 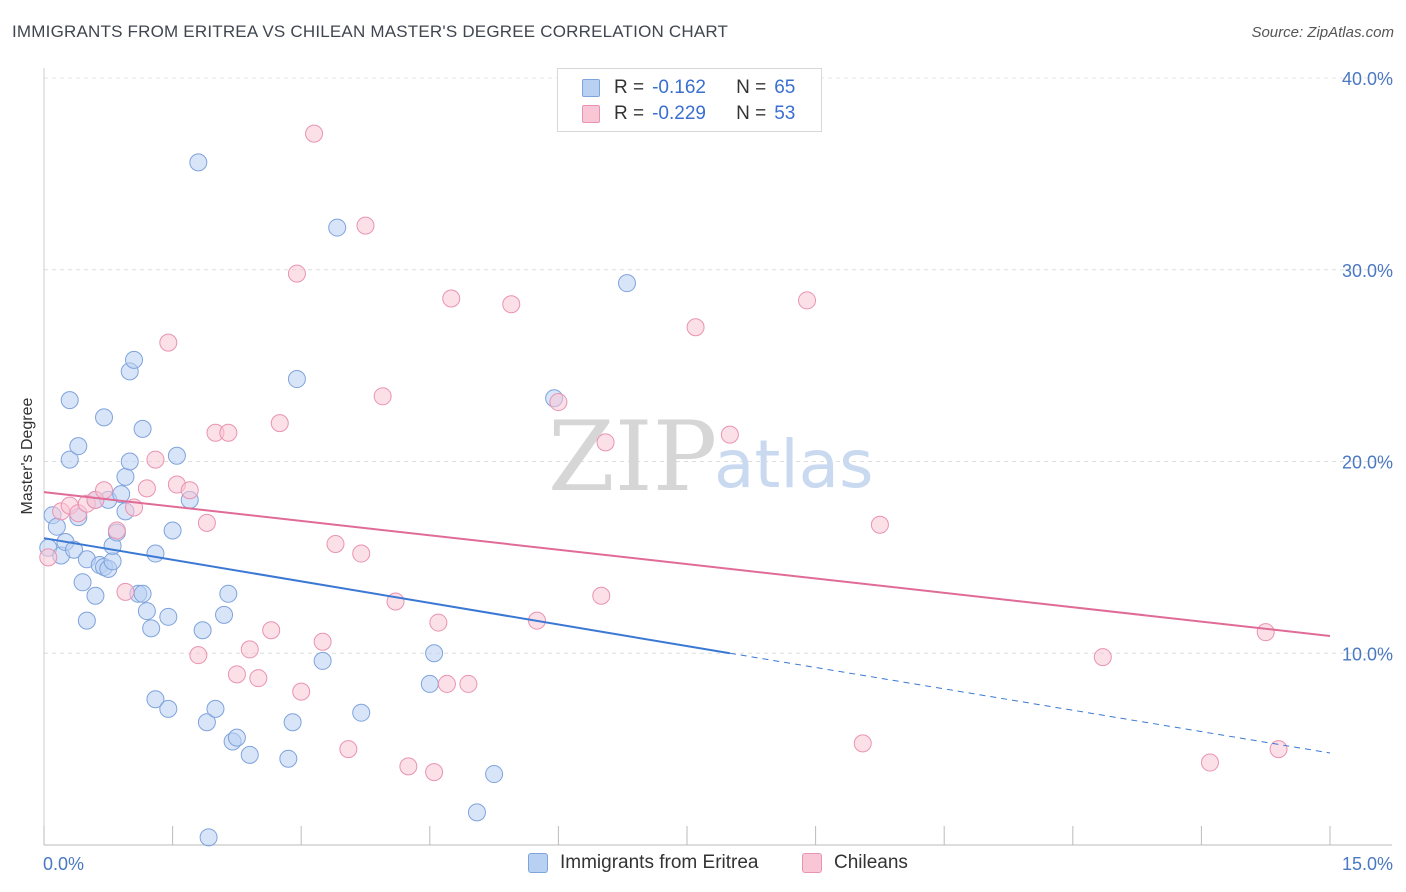 What do you see at coordinates (643, 863) in the screenshot?
I see `series-legend-eritrea: Immigrants from Eritrea` at bounding box center [643, 863].